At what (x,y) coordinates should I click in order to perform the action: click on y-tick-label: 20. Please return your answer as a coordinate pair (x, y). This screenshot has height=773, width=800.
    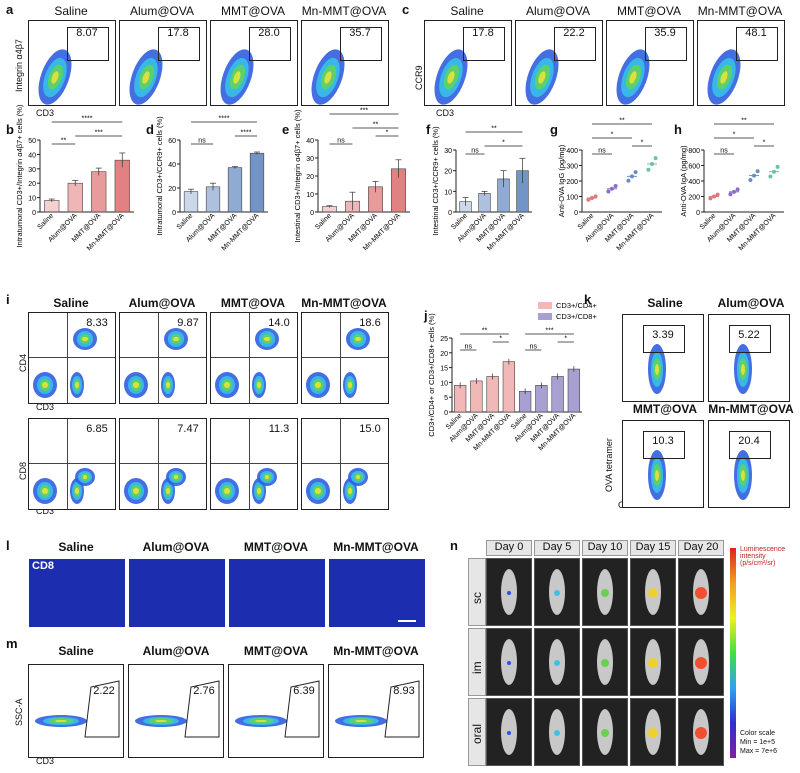
    Looking at the image, I should click on (32, 184).